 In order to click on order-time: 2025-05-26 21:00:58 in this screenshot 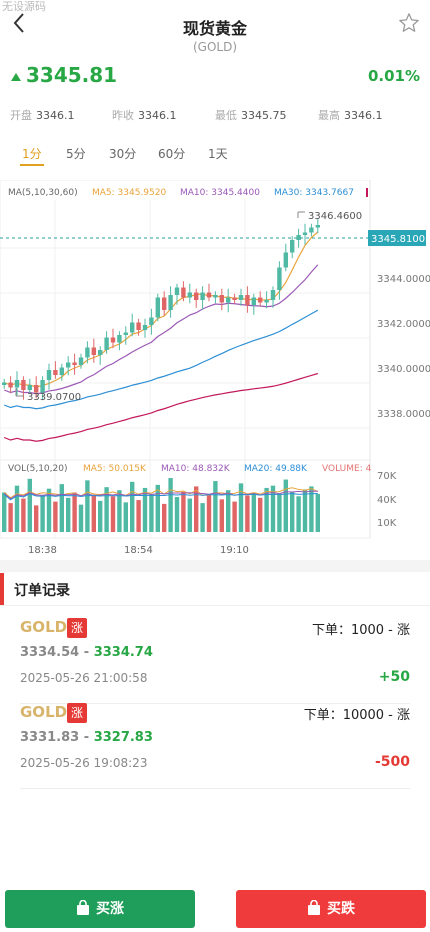, I will do `click(84, 678)`.